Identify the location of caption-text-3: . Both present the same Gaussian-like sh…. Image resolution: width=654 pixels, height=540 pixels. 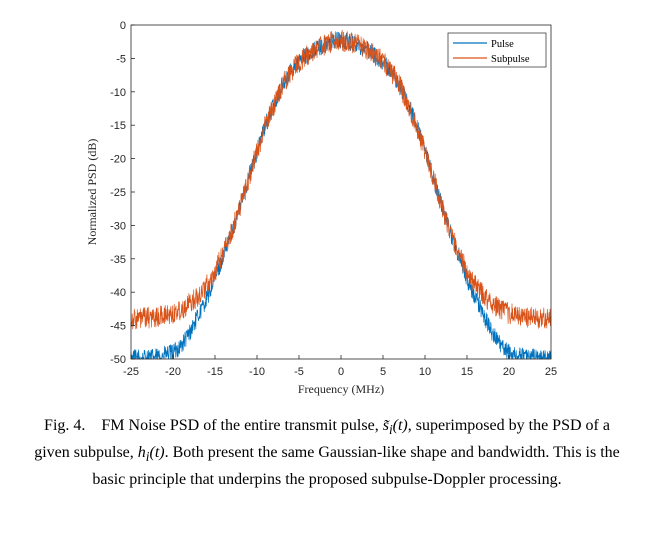
(356, 466).